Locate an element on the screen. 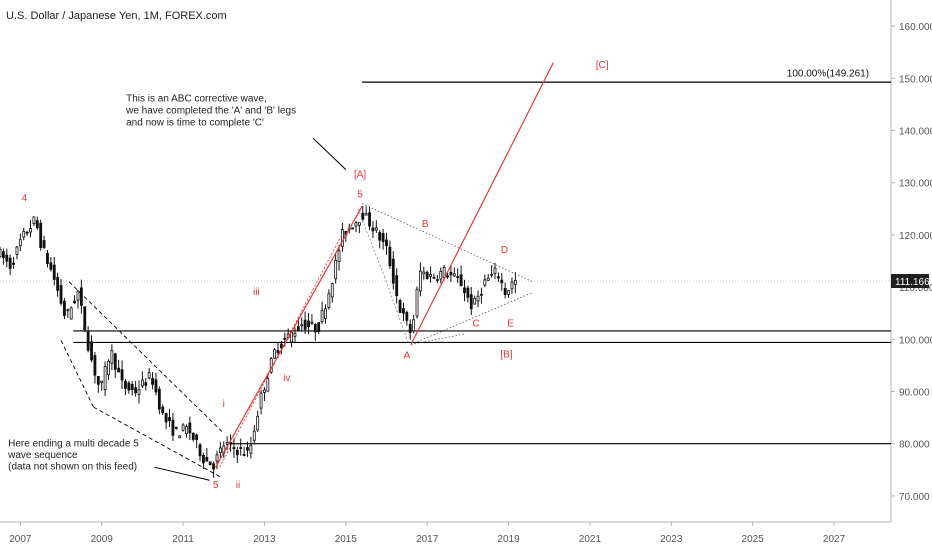  impulse-a-line is located at coordinates (289, 336).